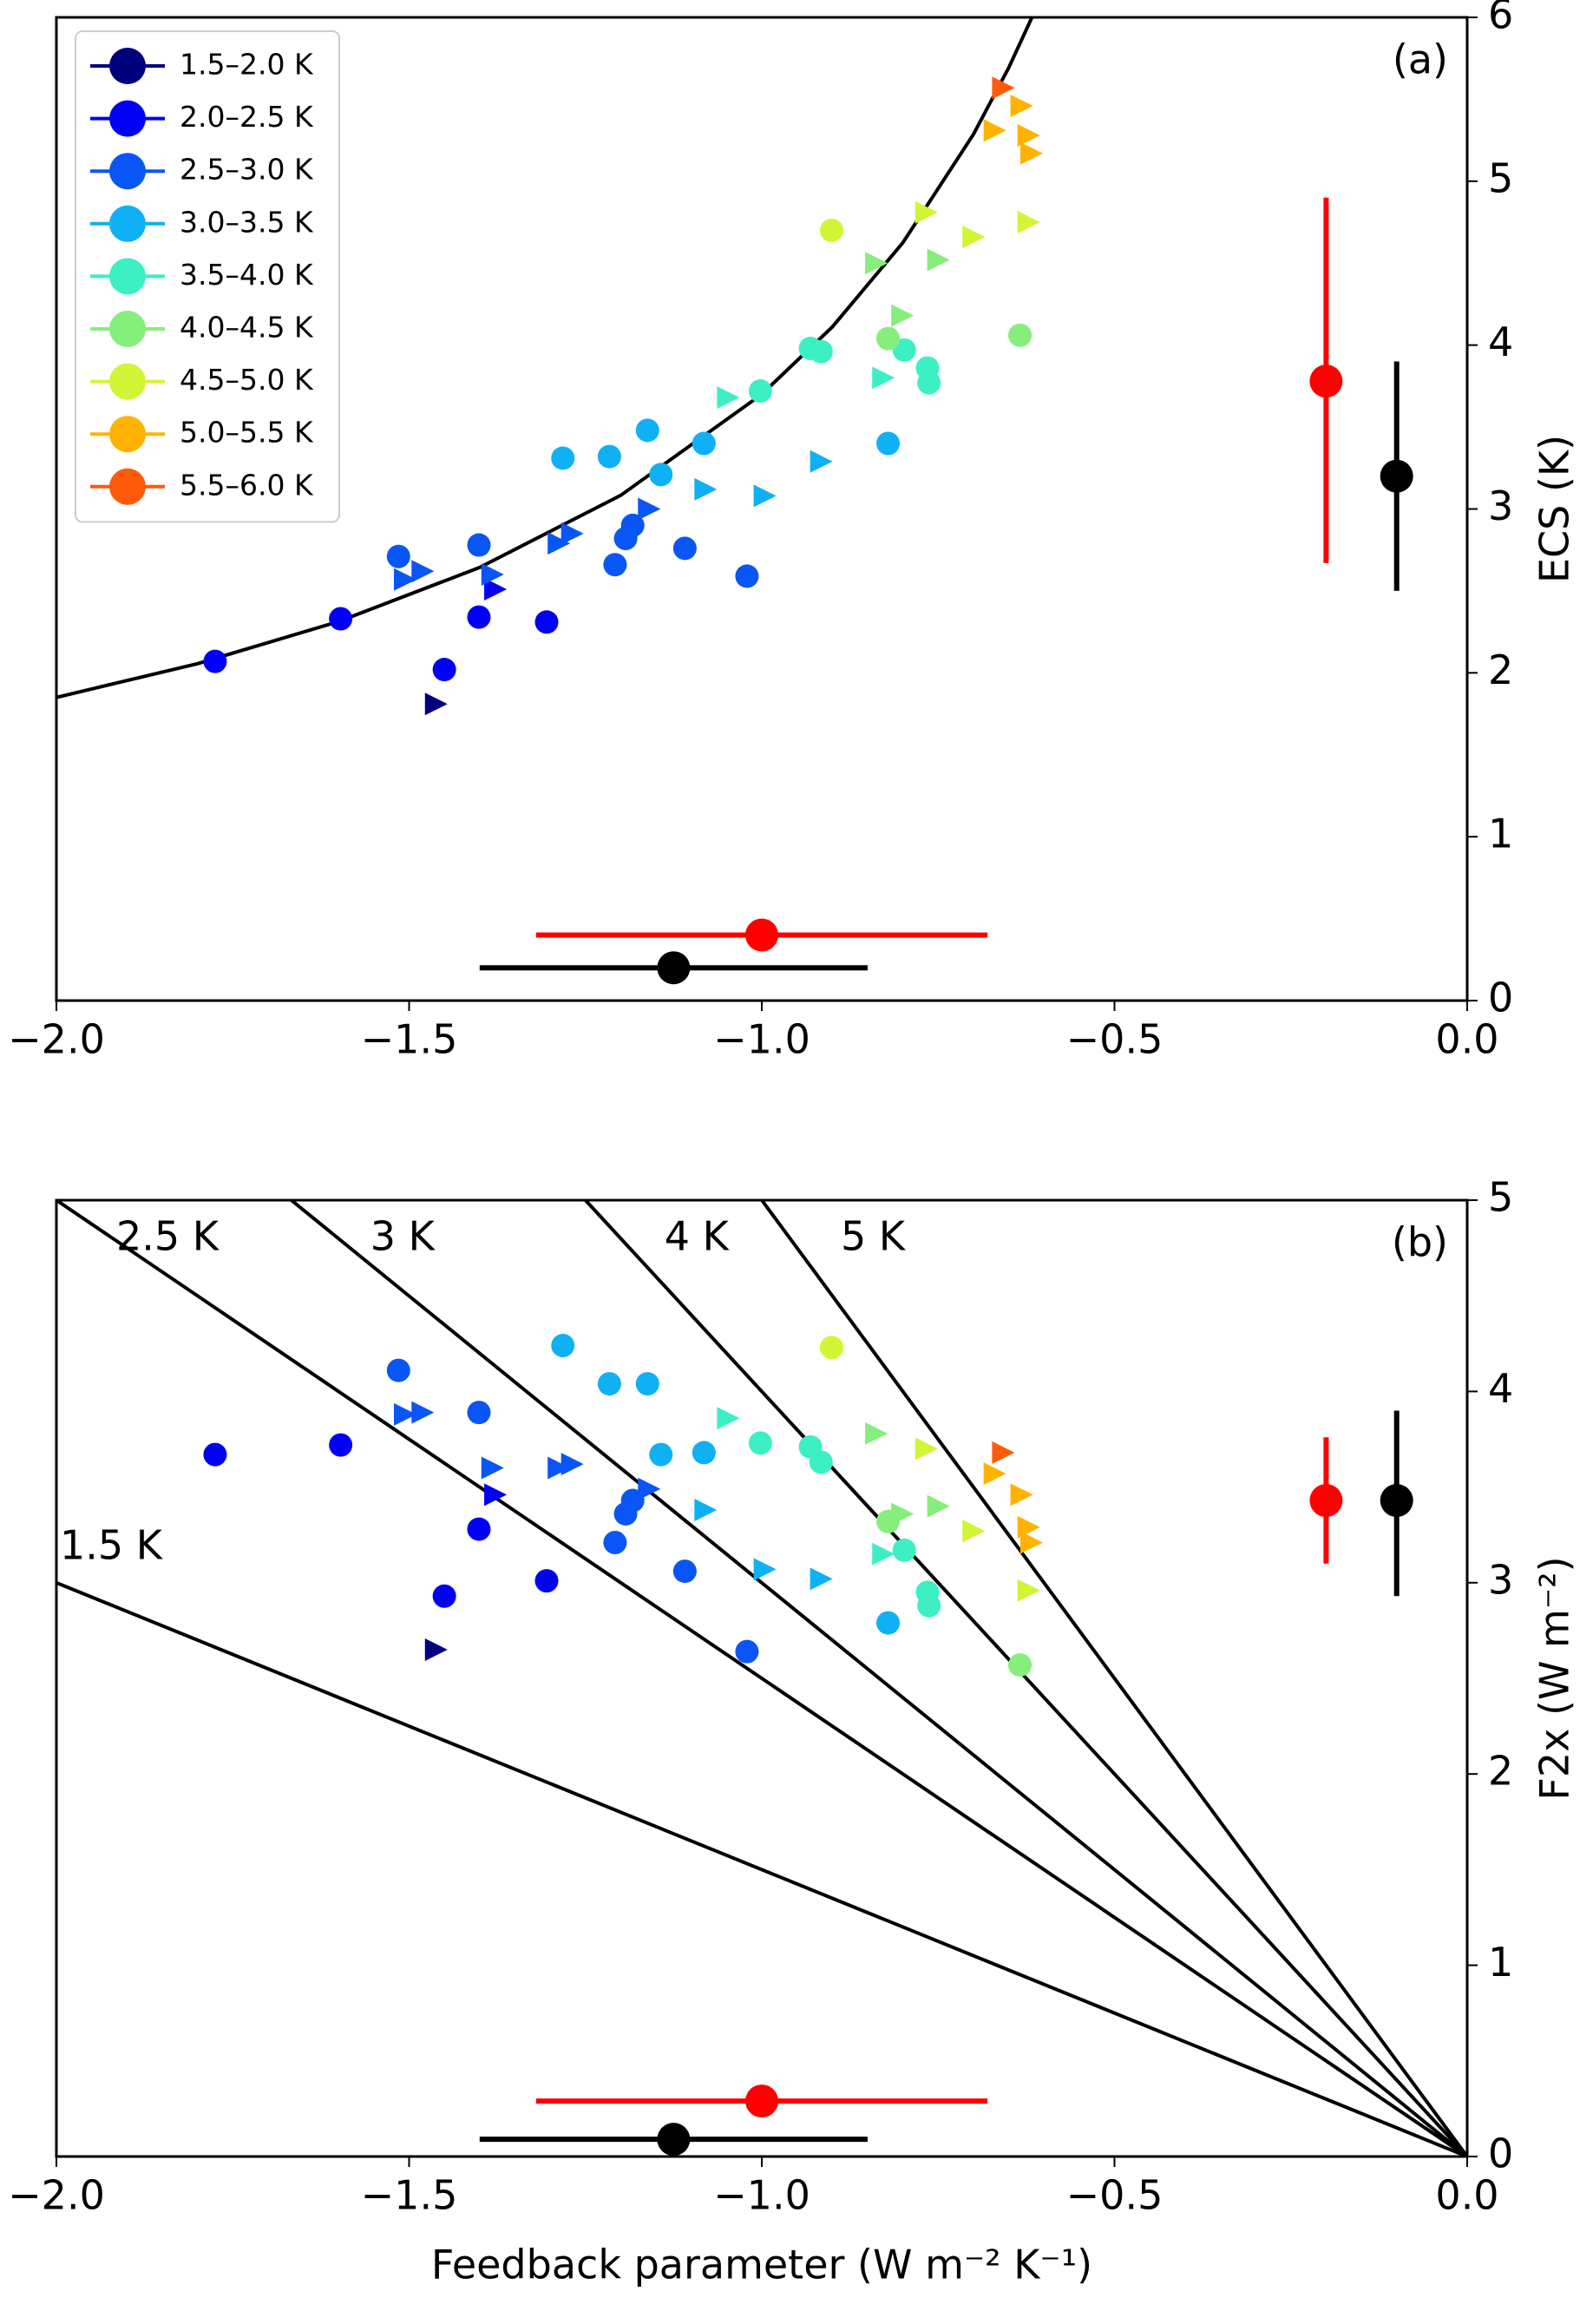 The image size is (1593, 2324). What do you see at coordinates (247, 485) in the screenshot?
I see `legend-label: 5.5–6.0 K` at bounding box center [247, 485].